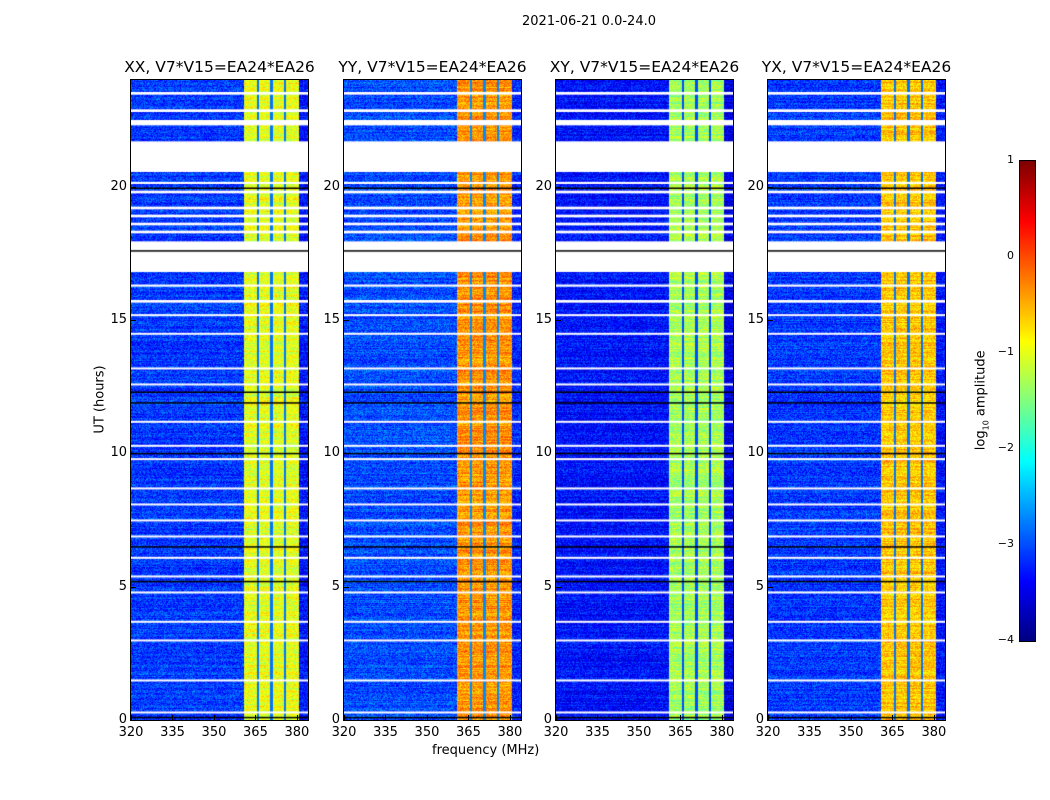  What do you see at coordinates (219, 67) in the screenshot?
I see `panel-title: XX, V7*V15=EA24*EA26` at bounding box center [219, 67].